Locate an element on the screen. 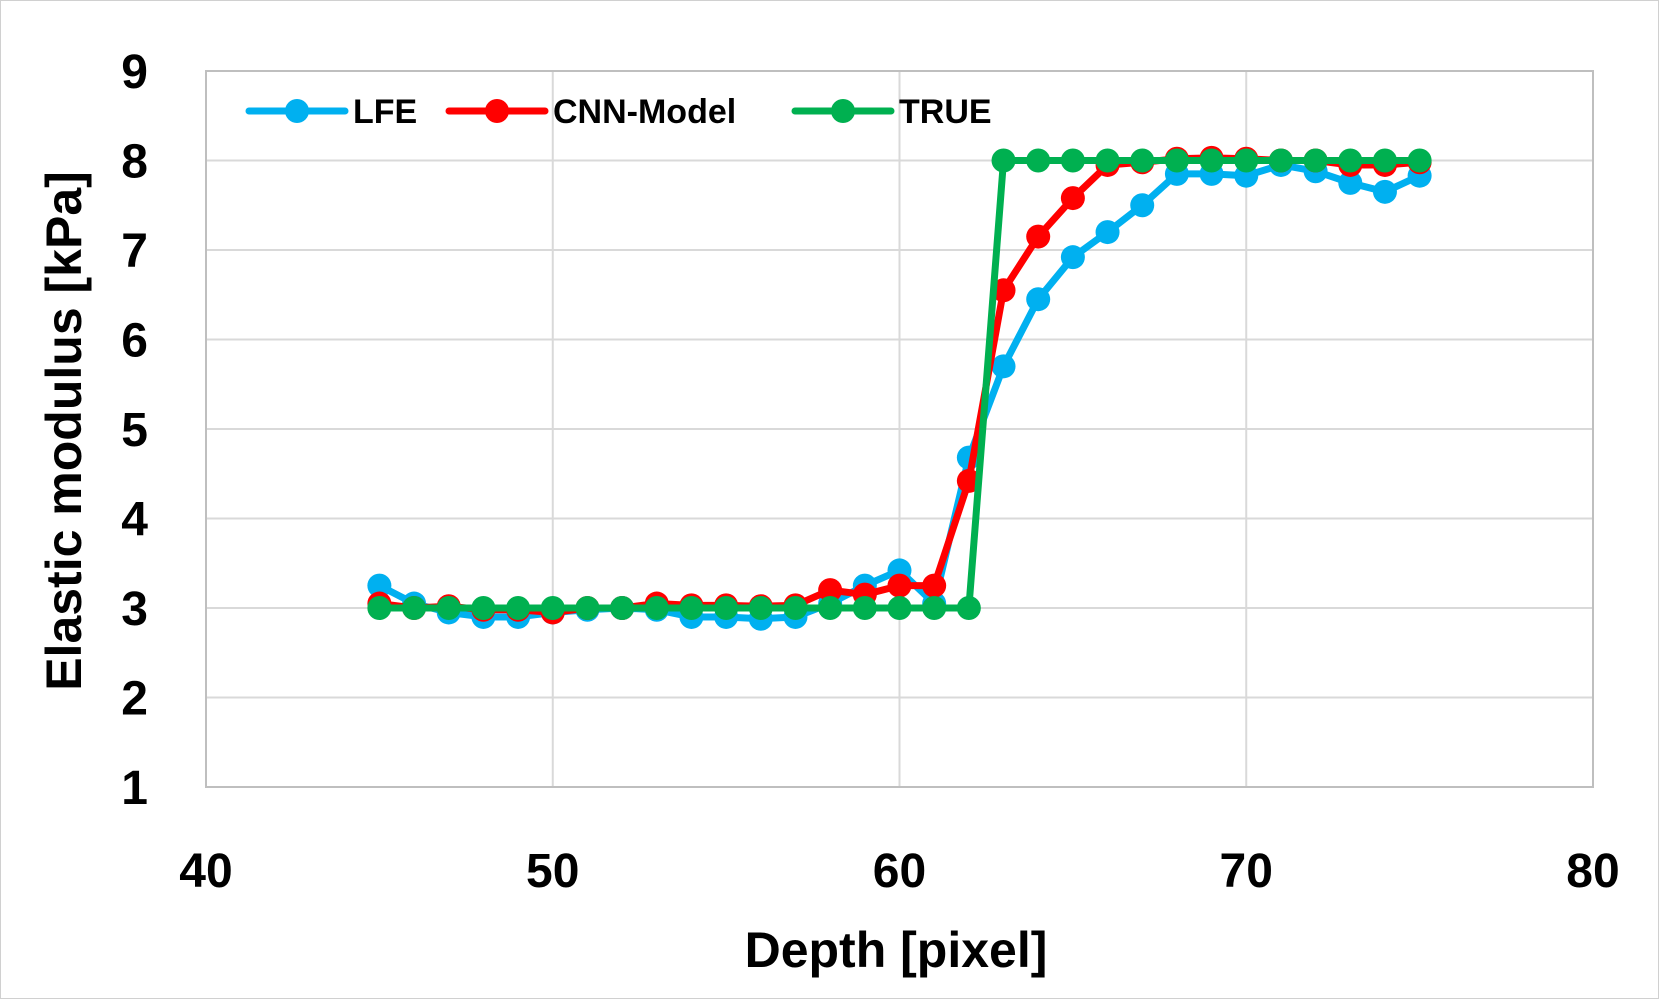 Image resolution: width=1659 pixels, height=1003 pixels. y-tick-label: 8 is located at coordinates (134, 162).